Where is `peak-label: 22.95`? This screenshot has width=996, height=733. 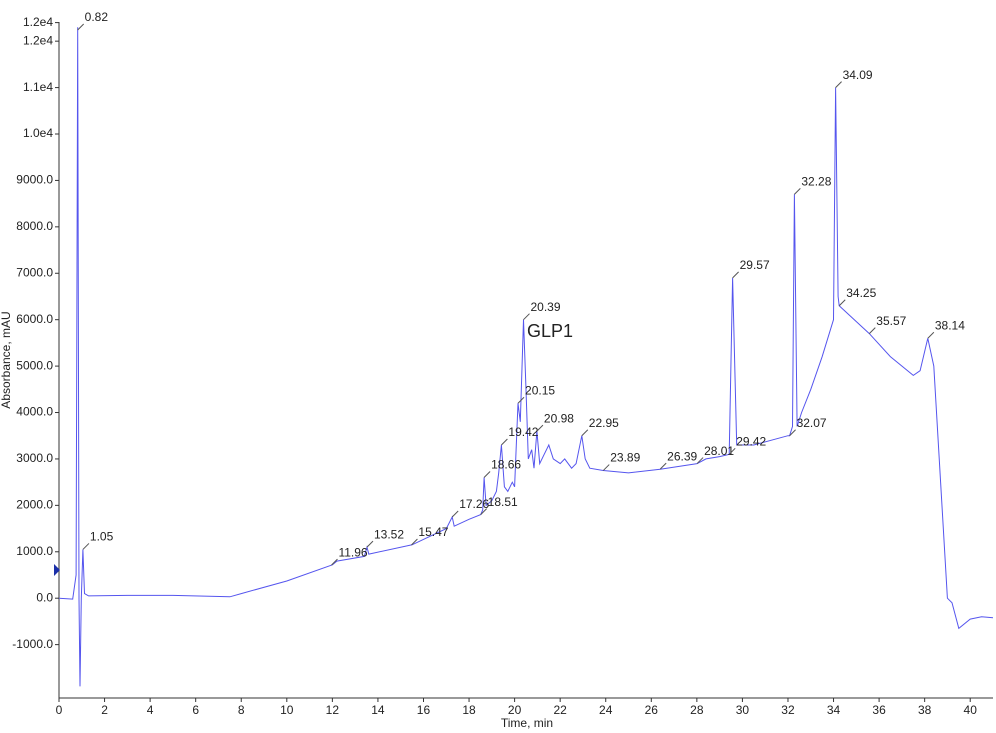
peak-label: 22.95 is located at coordinates (604, 423).